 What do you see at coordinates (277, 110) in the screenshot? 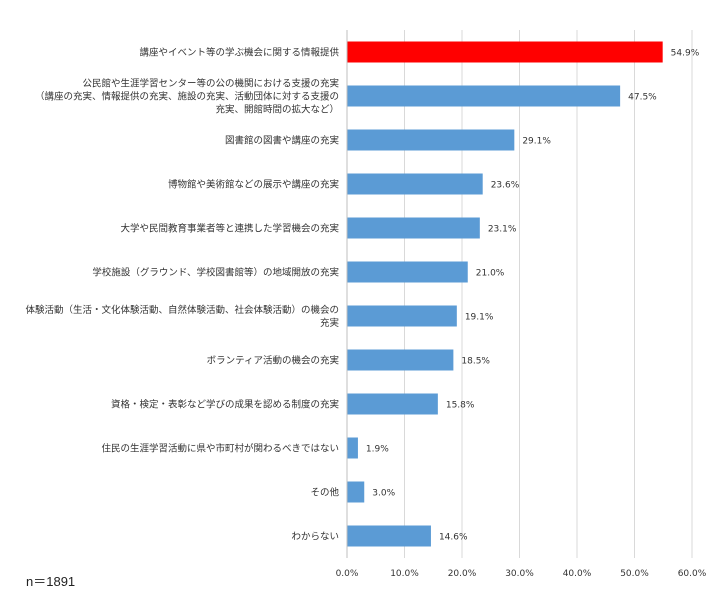
I see `category-label-line: 充実、開館時間の拡大など）` at bounding box center [277, 110].